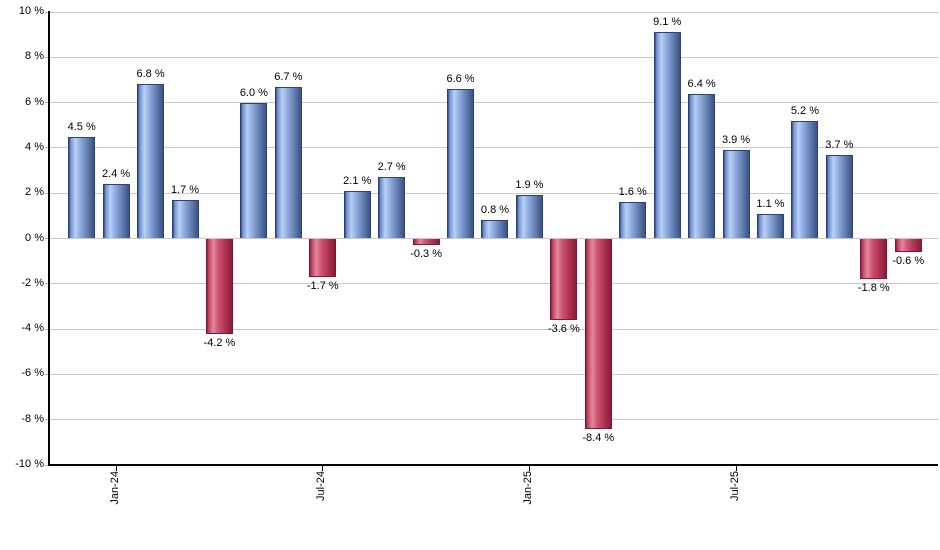 Image resolution: width=940 pixels, height=550 pixels. Describe the element at coordinates (701, 83) in the screenshot. I see `bar-value-label: 6.4 %` at that location.